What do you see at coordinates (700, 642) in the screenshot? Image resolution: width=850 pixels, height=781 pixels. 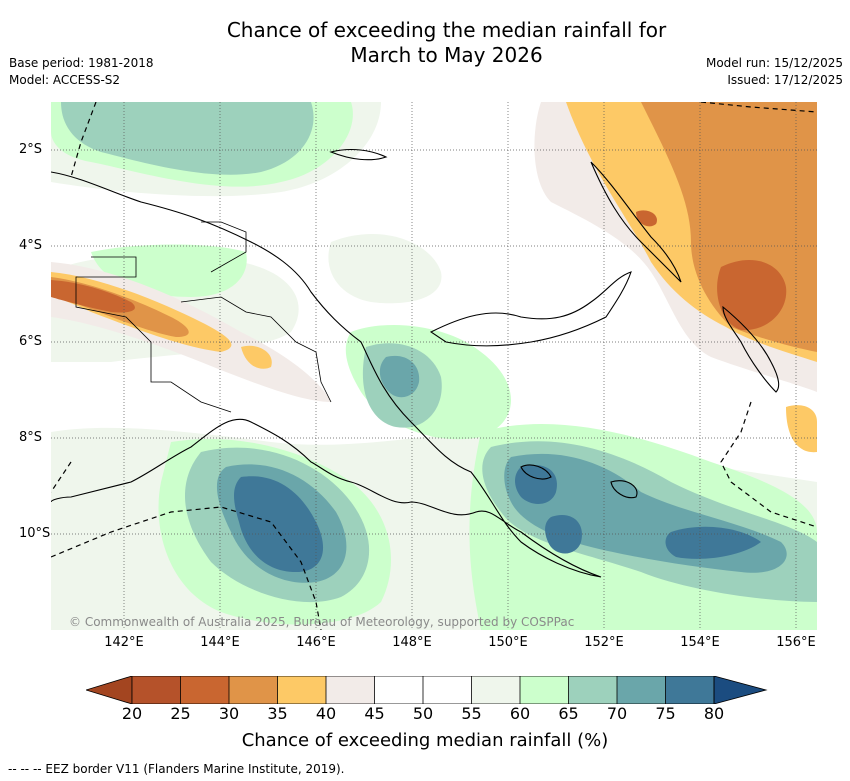 I see `lon-label: 154°E` at bounding box center [700, 642].